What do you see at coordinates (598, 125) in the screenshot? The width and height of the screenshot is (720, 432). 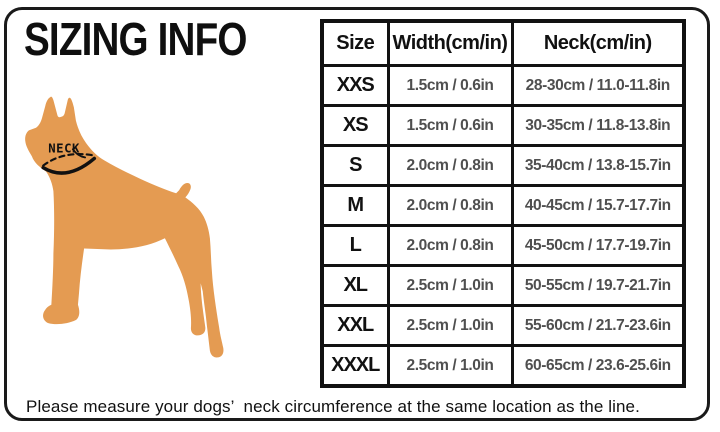 I see `neck-cell: 30-35cm / 11.8-13.8in` at bounding box center [598, 125].